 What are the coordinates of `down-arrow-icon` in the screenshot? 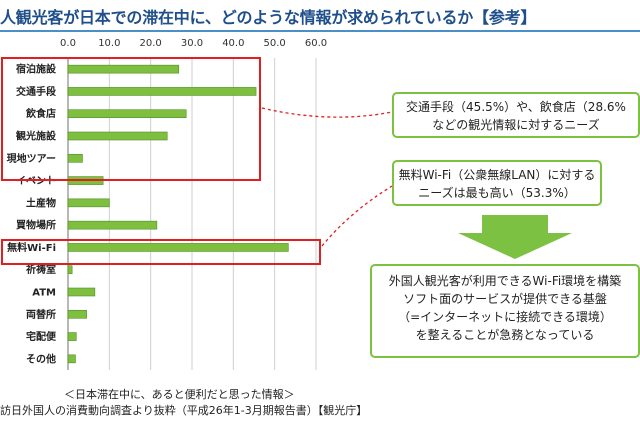 It's located at (515, 237).